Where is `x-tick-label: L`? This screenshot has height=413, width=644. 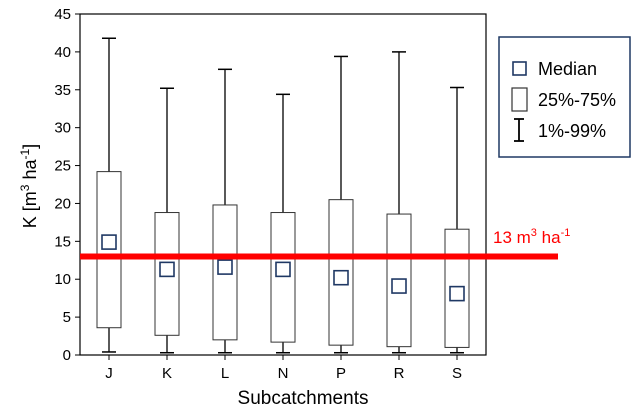
x-tick-label: L is located at coordinates (225, 373).